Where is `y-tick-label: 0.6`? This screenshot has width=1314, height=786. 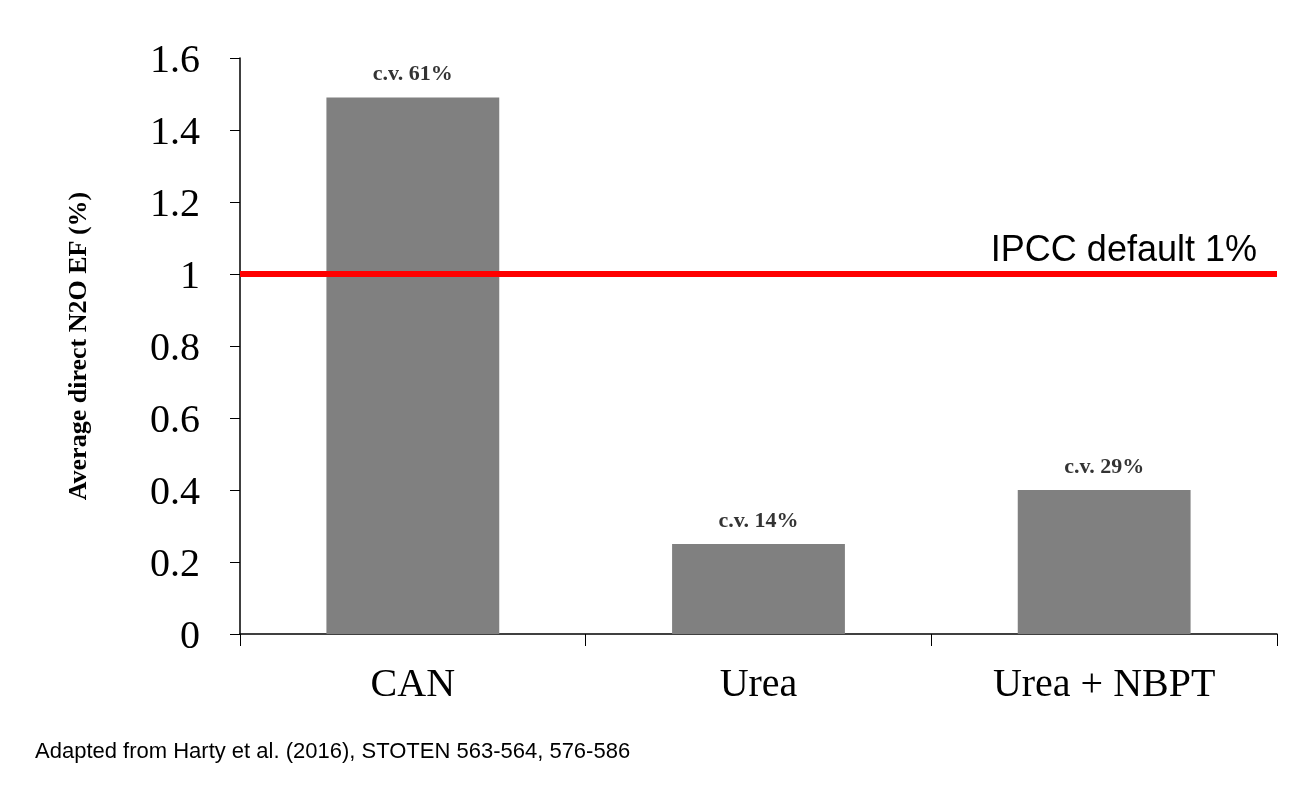
y-tick-label: 0.6 is located at coordinates (175, 418).